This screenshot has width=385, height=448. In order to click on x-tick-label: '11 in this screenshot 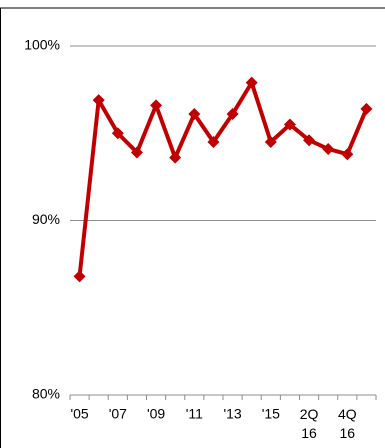, I will do `click(194, 414)`.